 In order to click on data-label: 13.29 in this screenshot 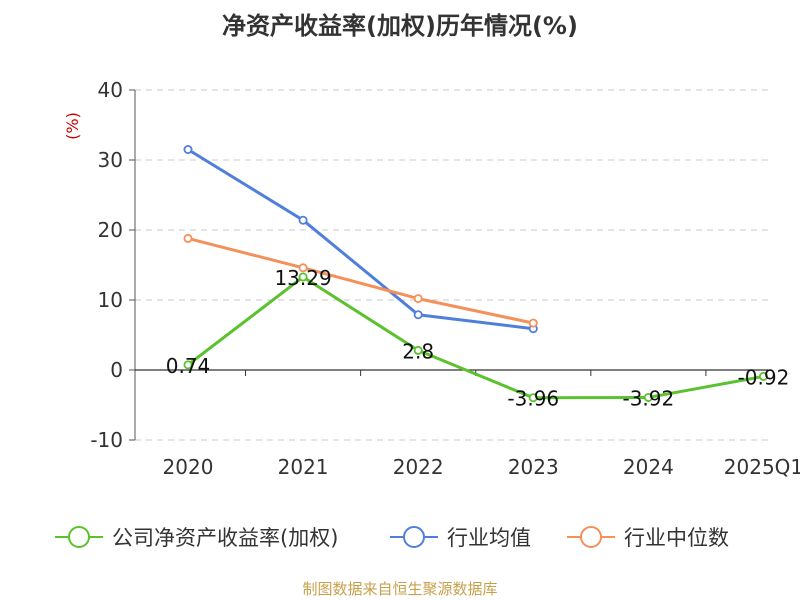, I will do `click(302, 278)`.